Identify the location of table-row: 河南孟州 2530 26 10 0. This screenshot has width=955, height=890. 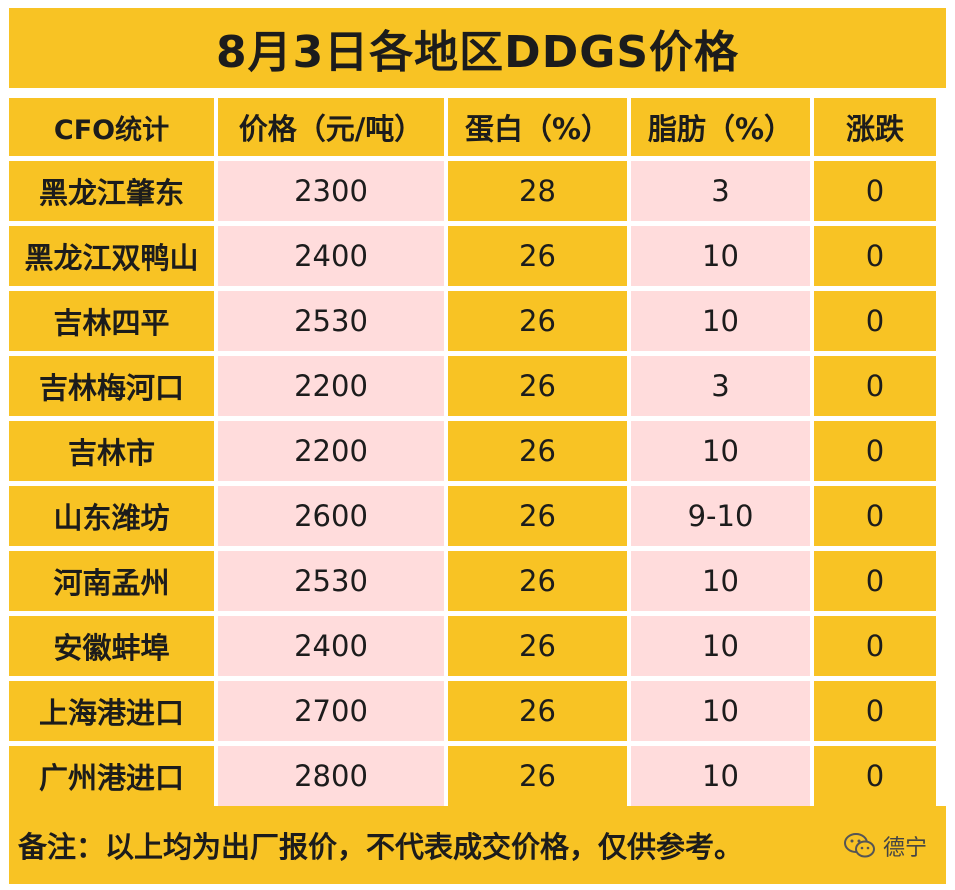
(472, 581).